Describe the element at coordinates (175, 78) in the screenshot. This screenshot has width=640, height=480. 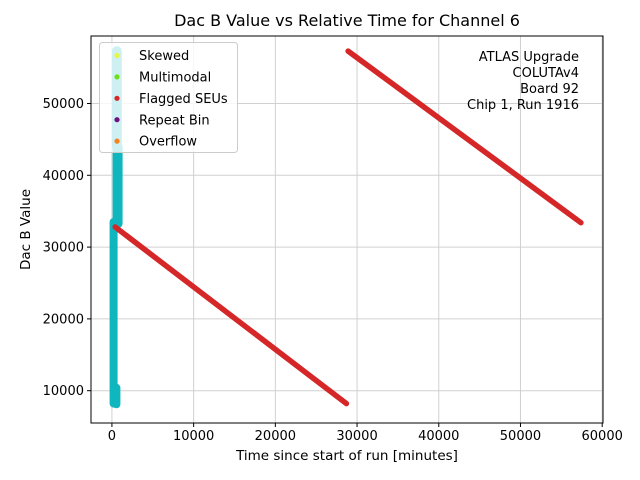
I see `legend-label: Multimodal` at that location.